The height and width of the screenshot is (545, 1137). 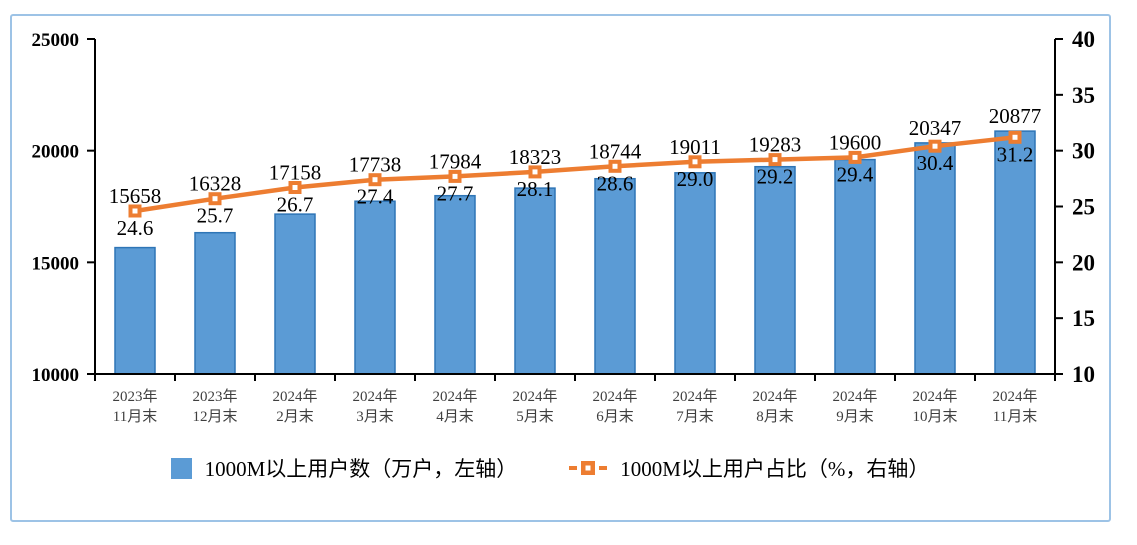 I want to click on x-tick-label-month: 9月末, so click(x=855, y=416).